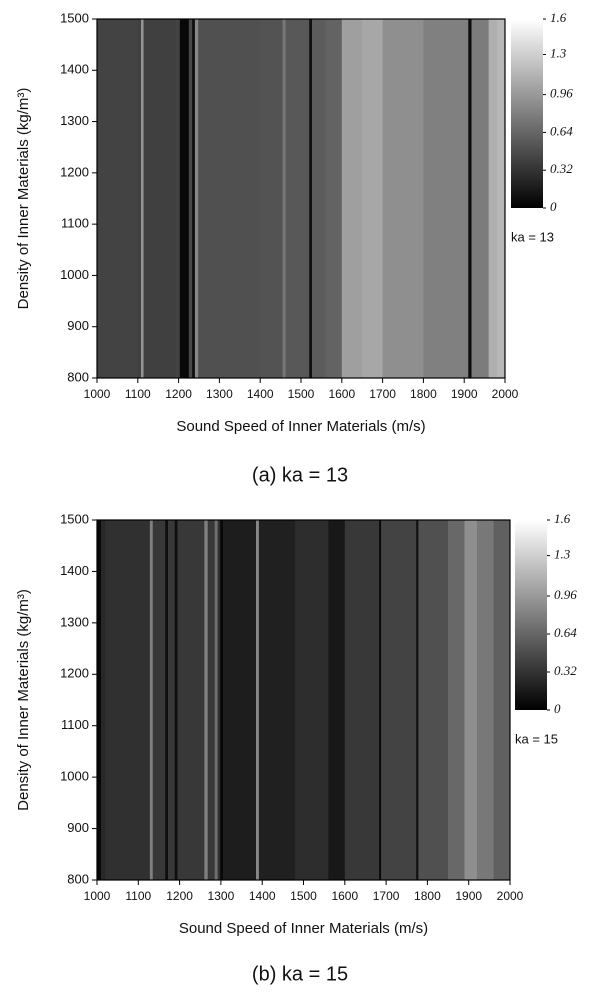 This screenshot has height=993, width=600. Describe the element at coordinates (78, 376) in the screenshot. I see `y-tick-label: 800` at that location.